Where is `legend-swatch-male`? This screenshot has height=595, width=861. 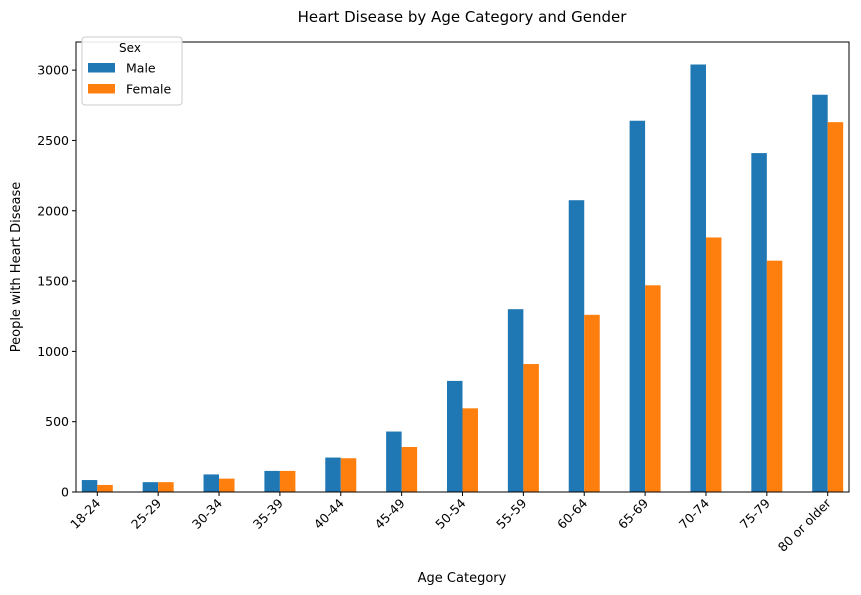 legend-swatch-male is located at coordinates (101, 68).